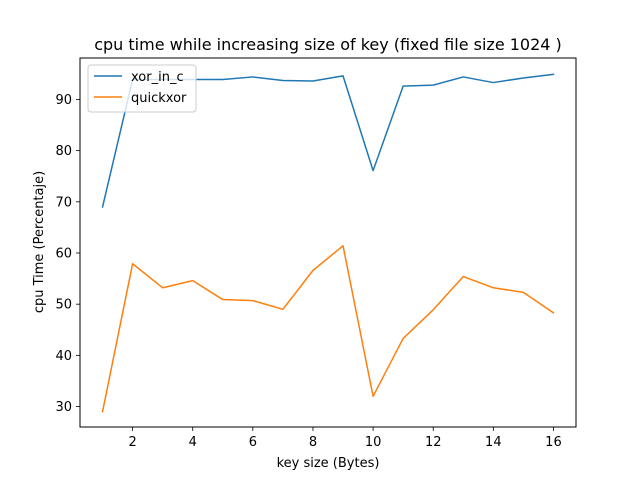  What do you see at coordinates (63, 305) in the screenshot?
I see `y-tick-label: 50` at bounding box center [63, 305].